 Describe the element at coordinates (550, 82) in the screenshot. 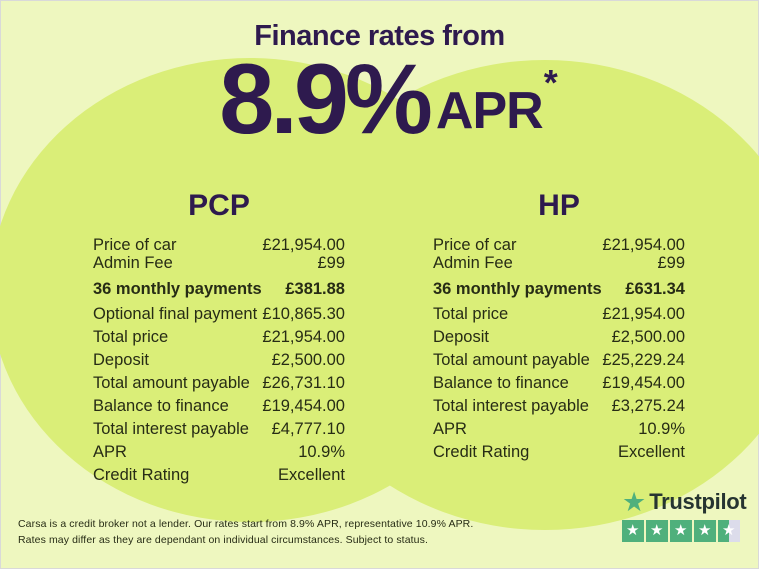

I see `rate-footnote-asterisk: *` at that location.